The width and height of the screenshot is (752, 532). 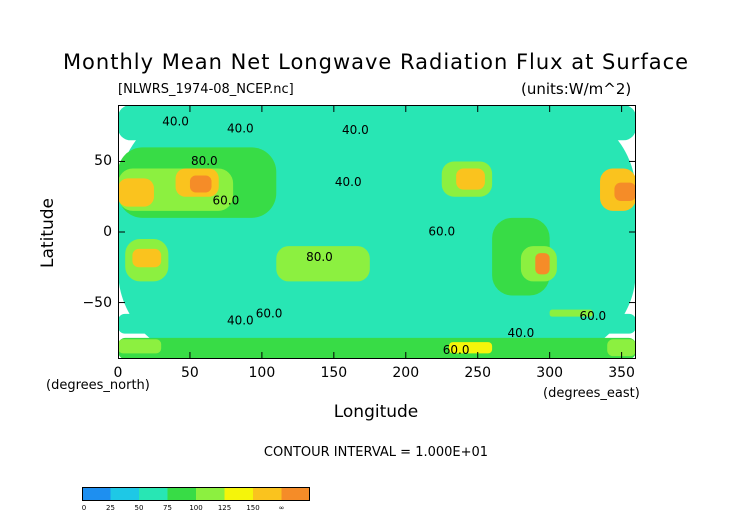 What do you see at coordinates (118, 373) in the screenshot?
I see `x-tick-label: 0` at bounding box center [118, 373].